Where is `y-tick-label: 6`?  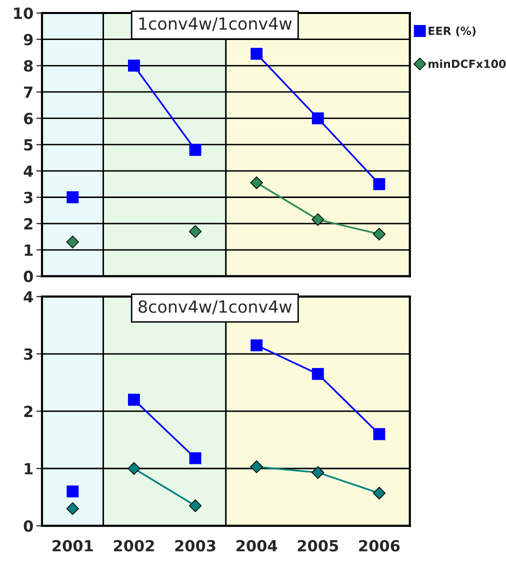
y-tick-label: 6 is located at coordinates (28, 118).